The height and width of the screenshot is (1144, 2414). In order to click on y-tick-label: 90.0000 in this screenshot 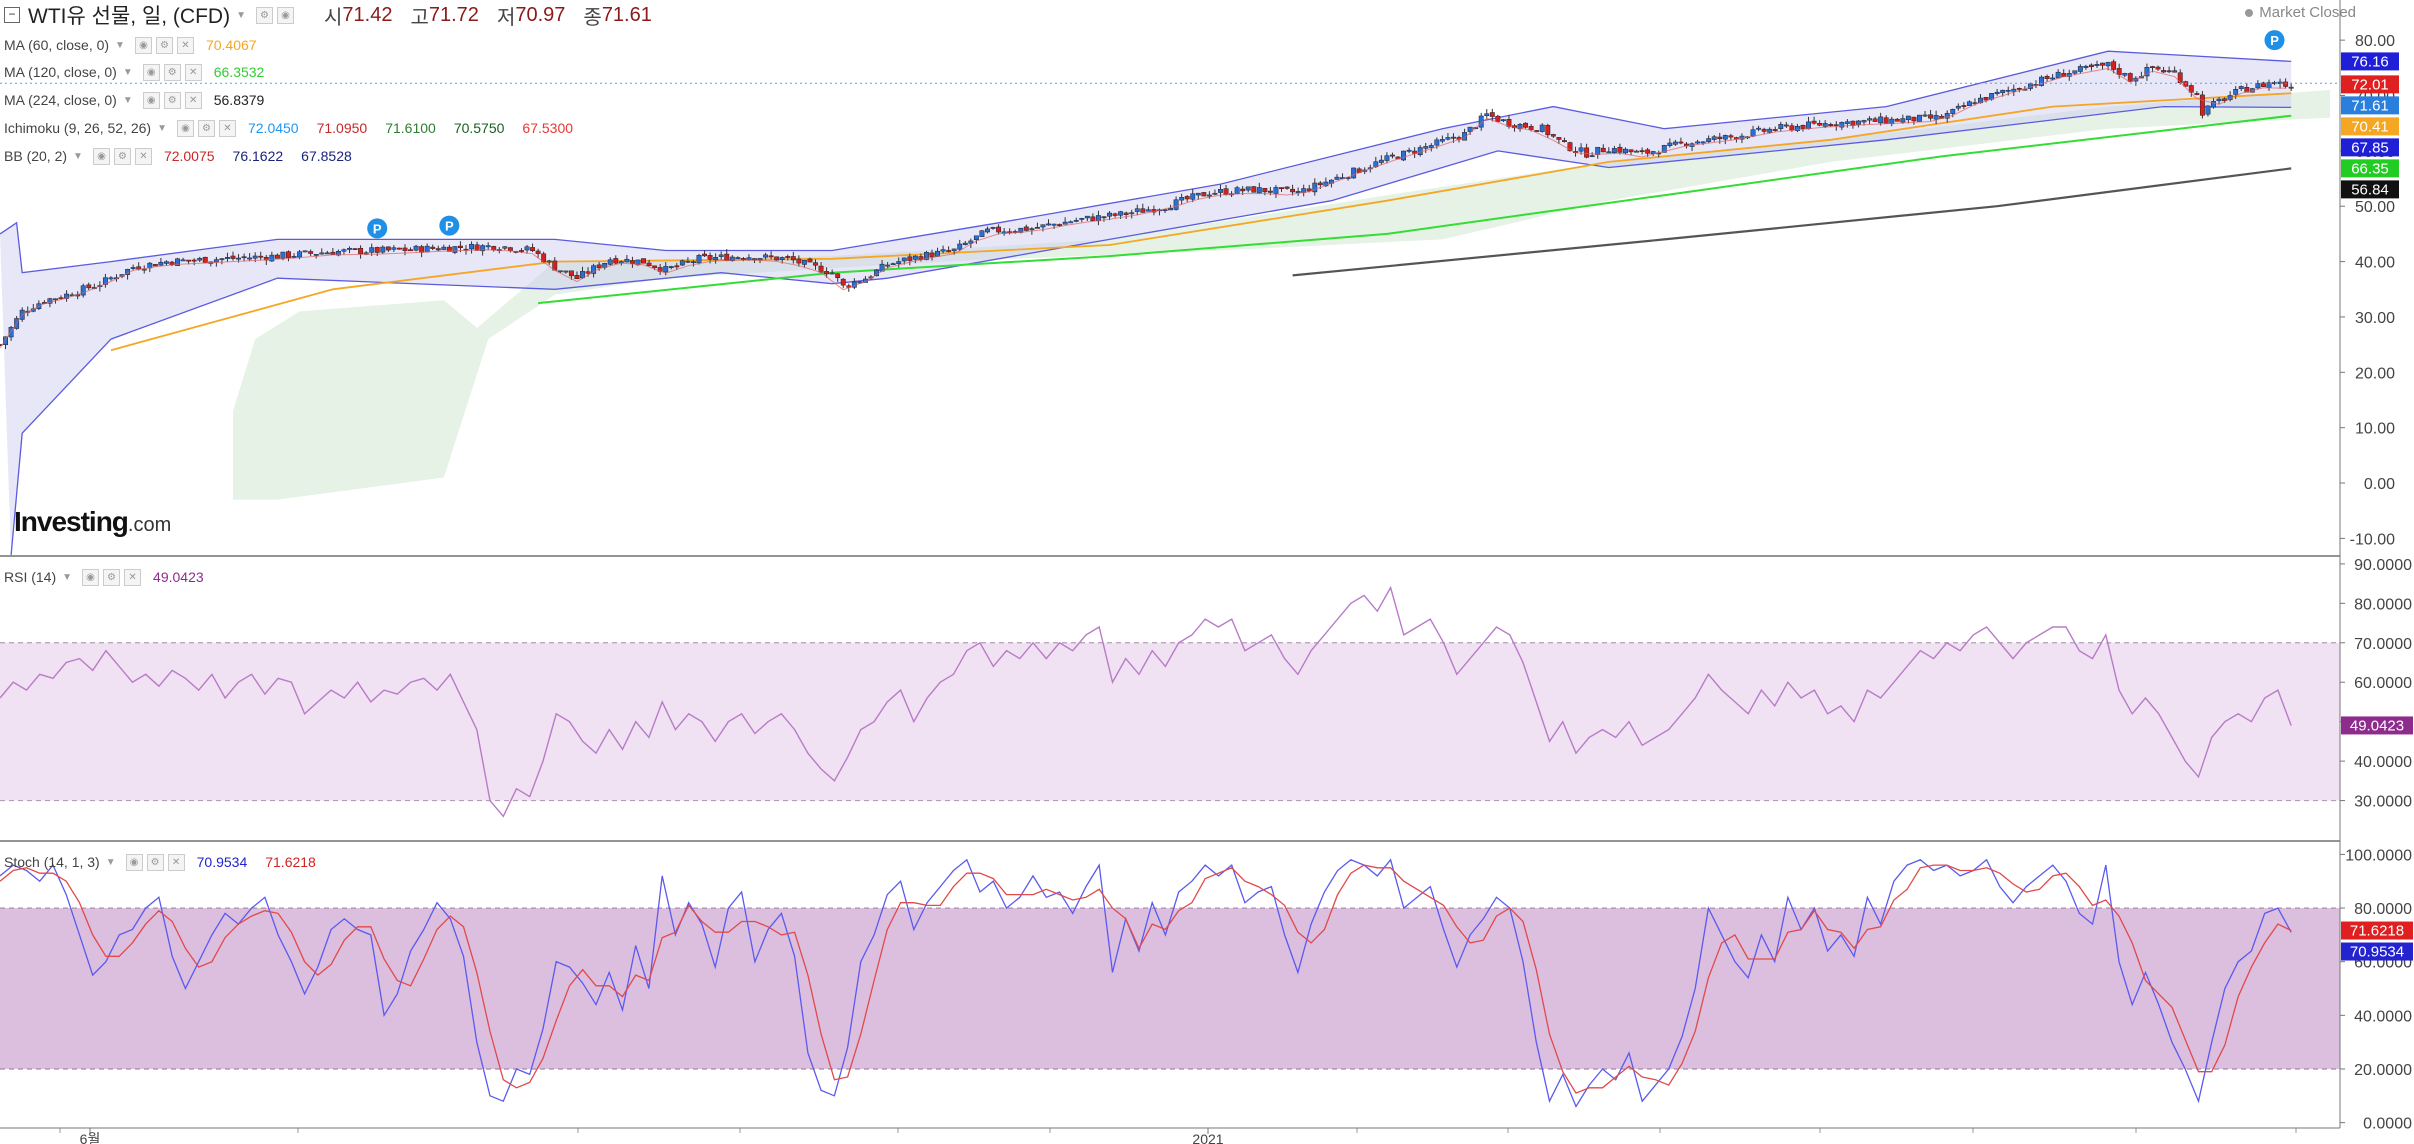, I will do `click(2383, 565)`.